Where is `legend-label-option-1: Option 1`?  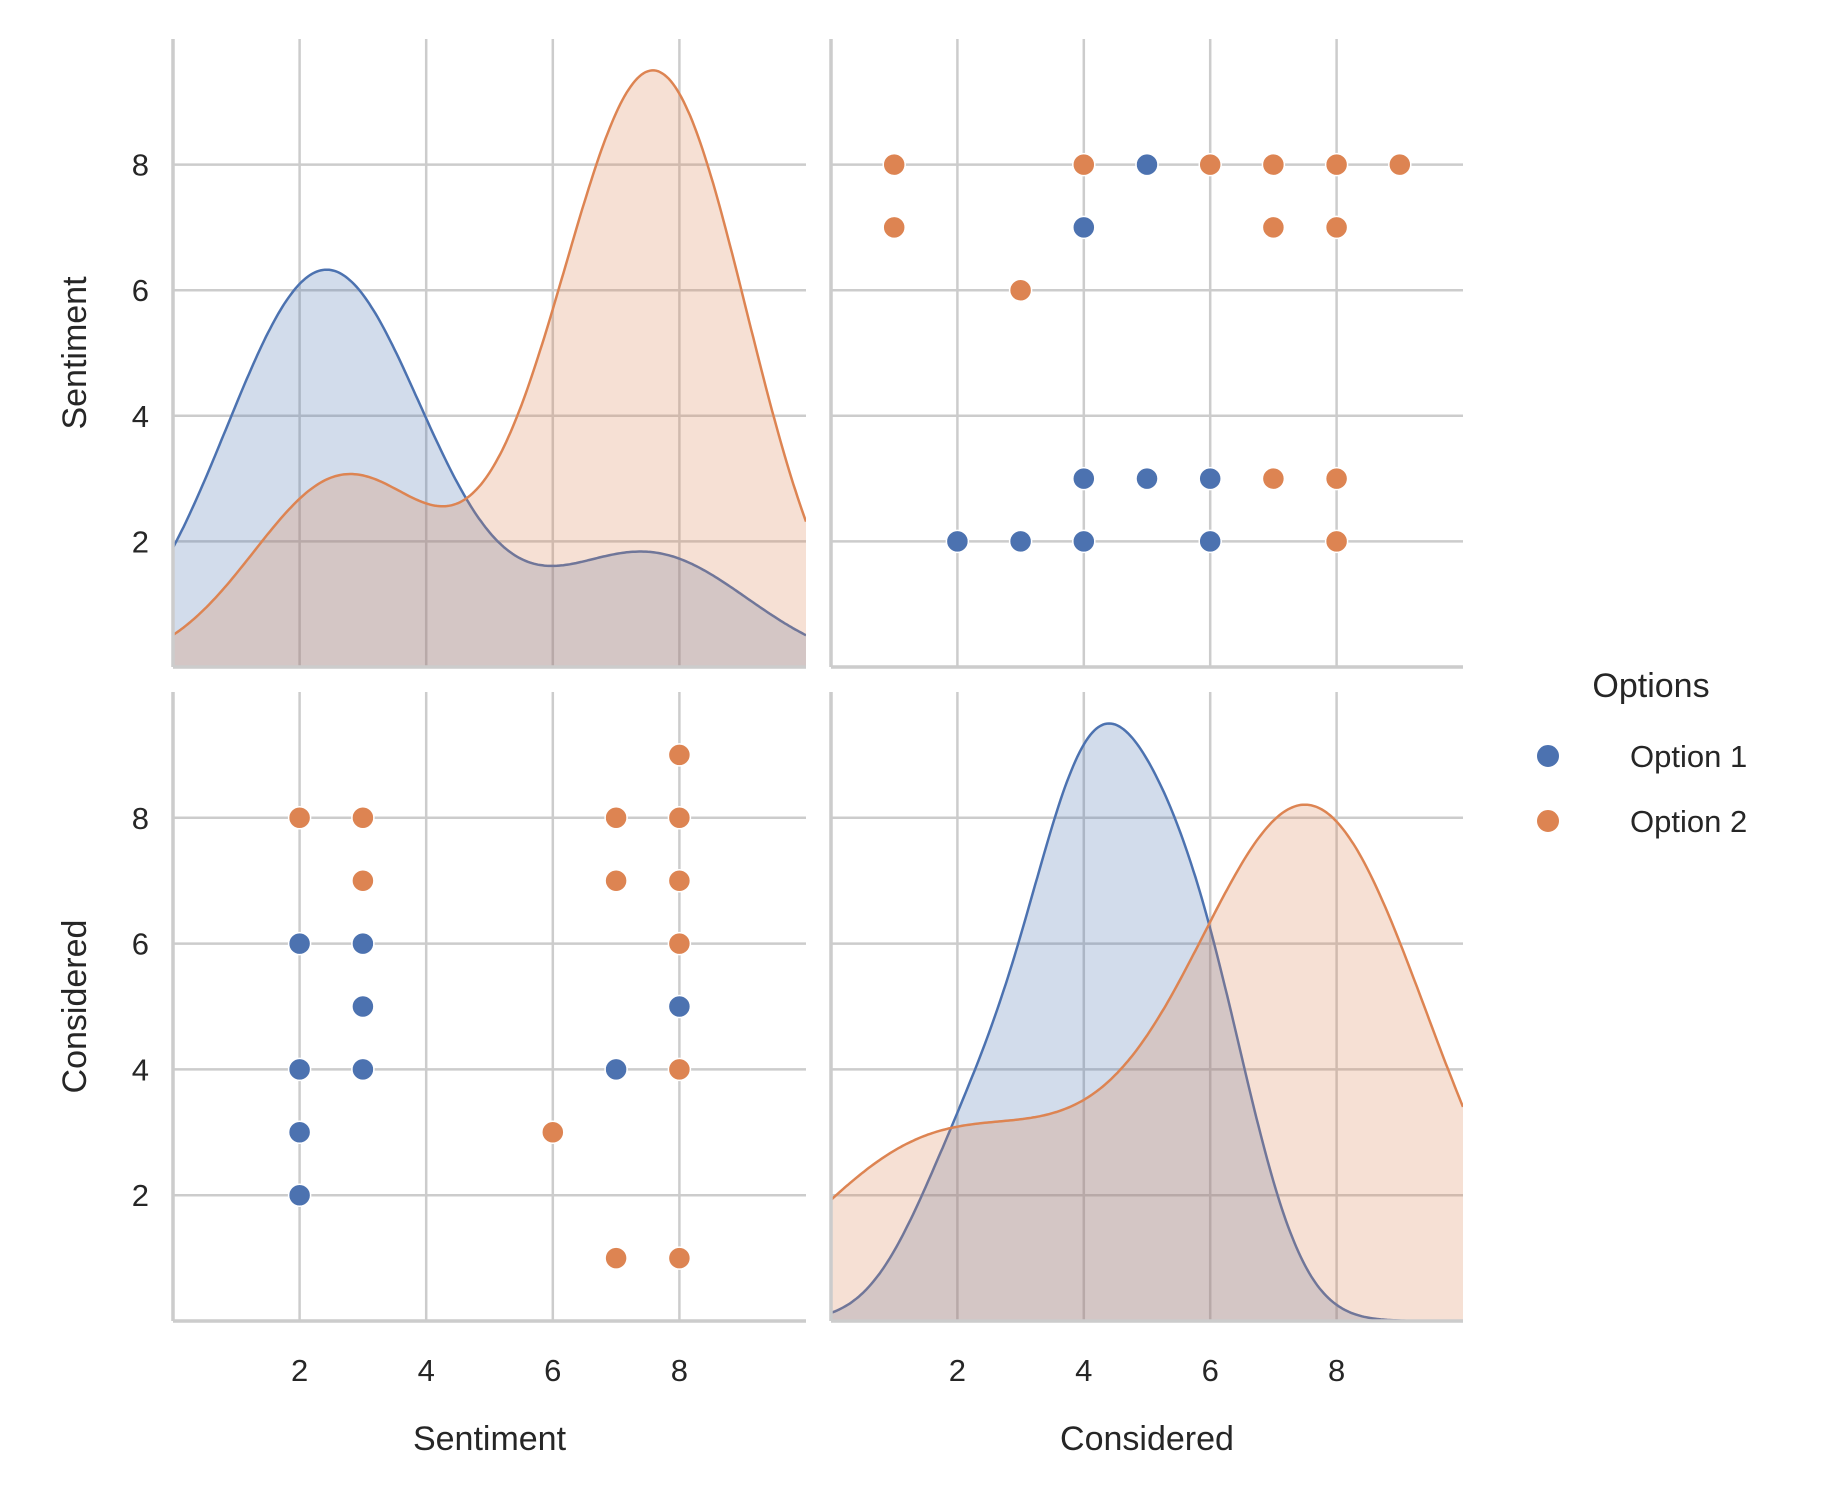 legend-label-option-1: Option 1 is located at coordinates (1688, 756).